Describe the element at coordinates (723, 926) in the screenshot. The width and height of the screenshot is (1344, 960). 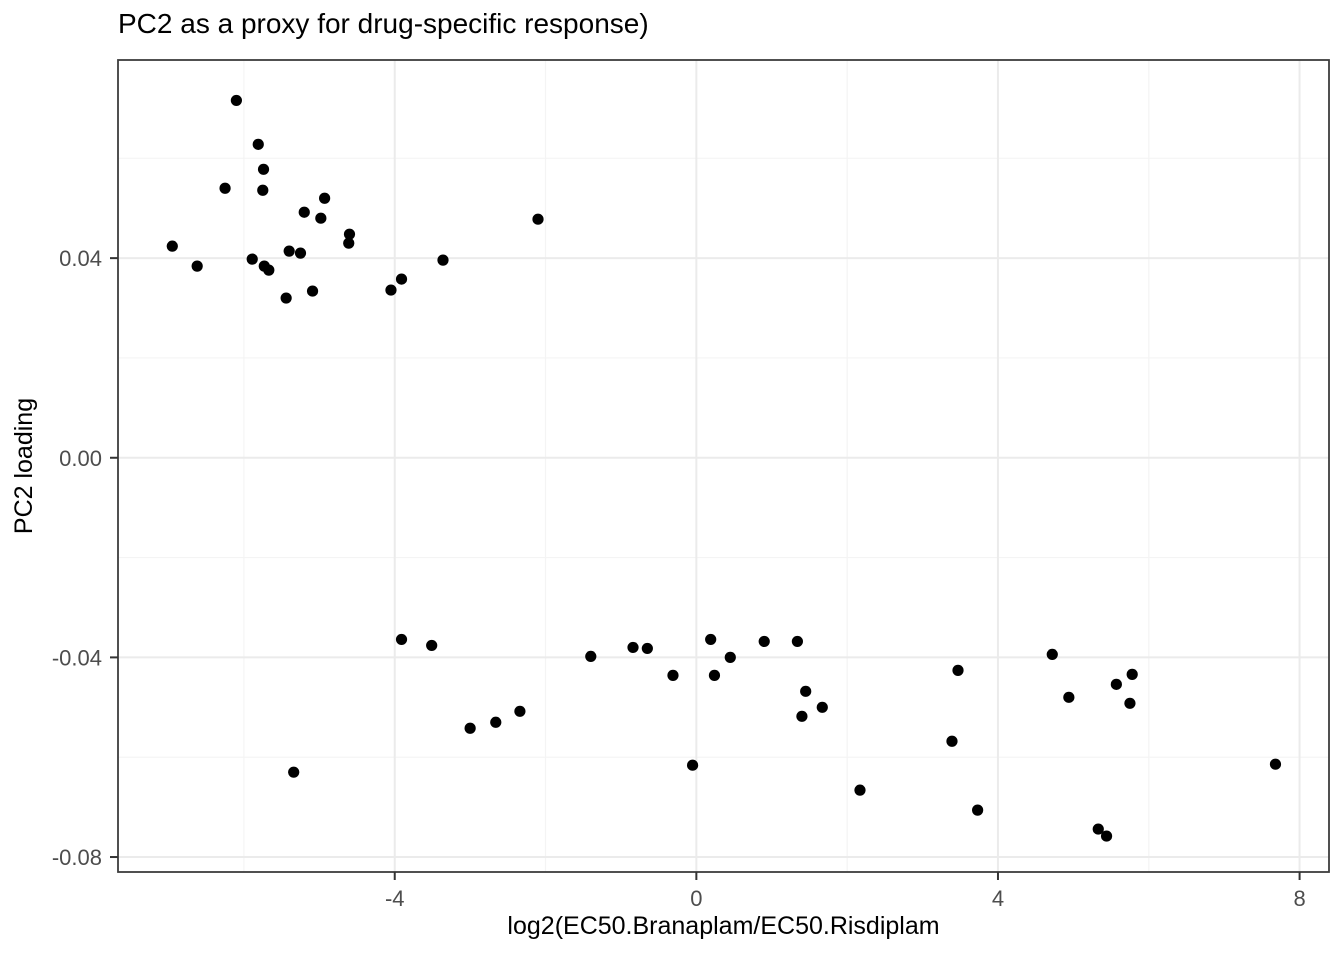
I see `x-axis-label: log2(EC50.Branaplam/EC50.Risdiplam` at that location.